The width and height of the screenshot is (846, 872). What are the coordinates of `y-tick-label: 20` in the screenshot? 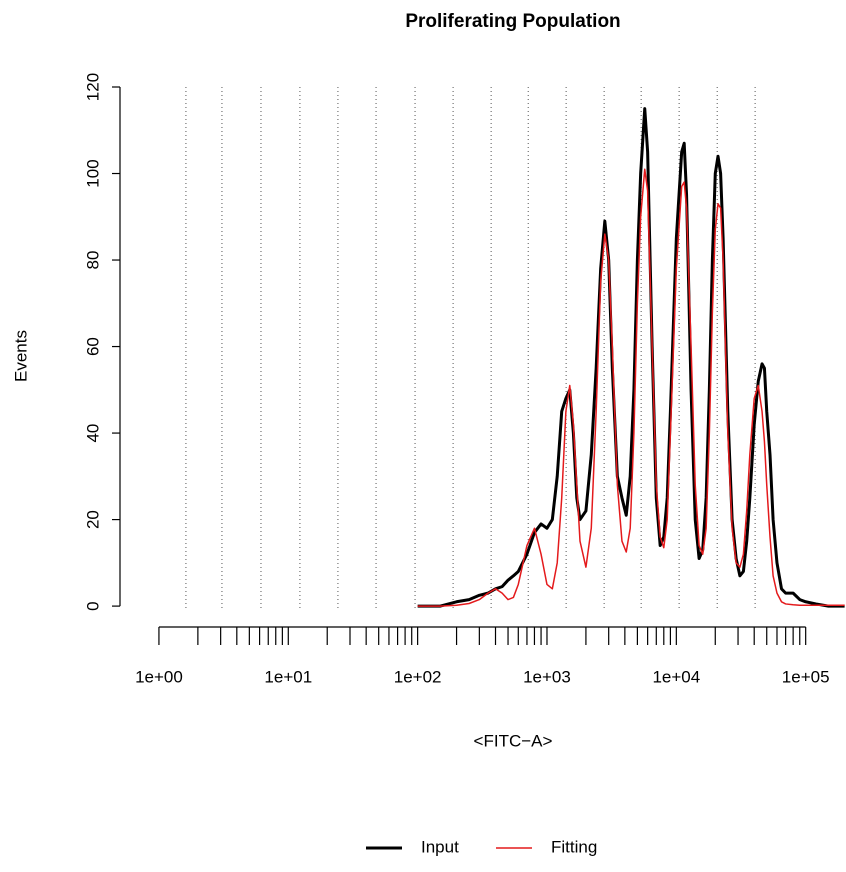 It's located at (92, 519).